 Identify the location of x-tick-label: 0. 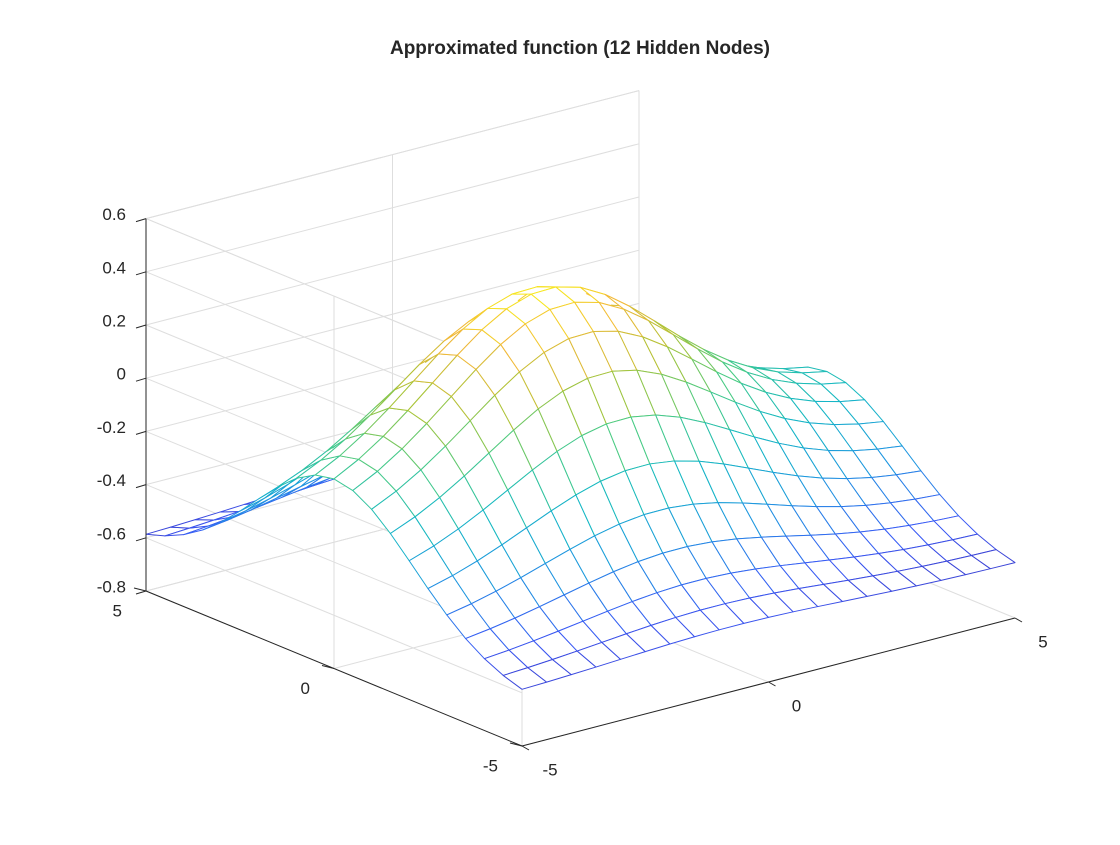
(796, 705).